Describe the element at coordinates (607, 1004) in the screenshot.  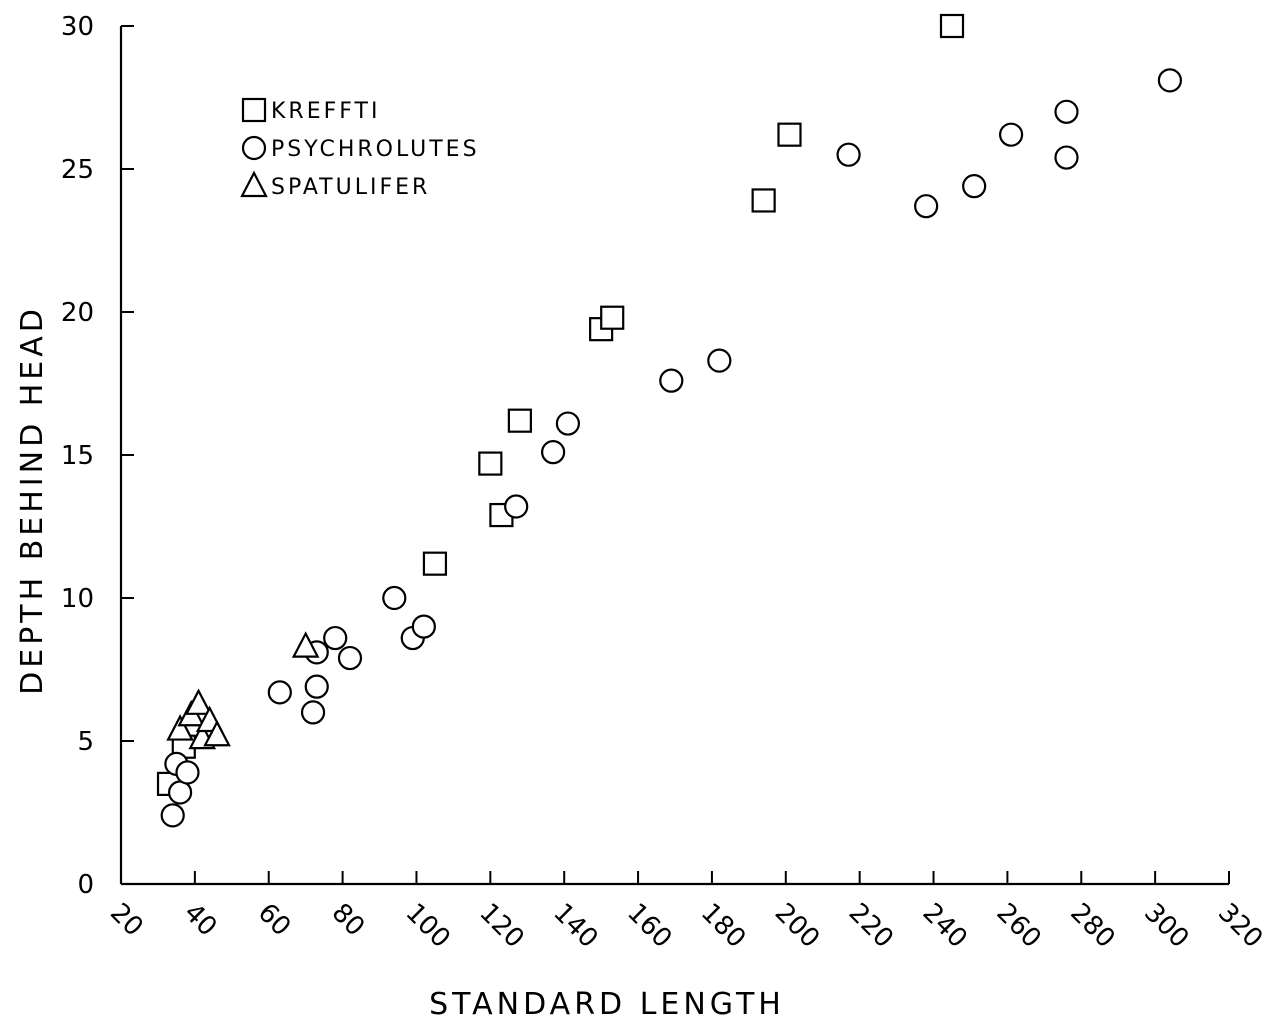
I see `x-axis-title: STANDARD LENGTH` at that location.